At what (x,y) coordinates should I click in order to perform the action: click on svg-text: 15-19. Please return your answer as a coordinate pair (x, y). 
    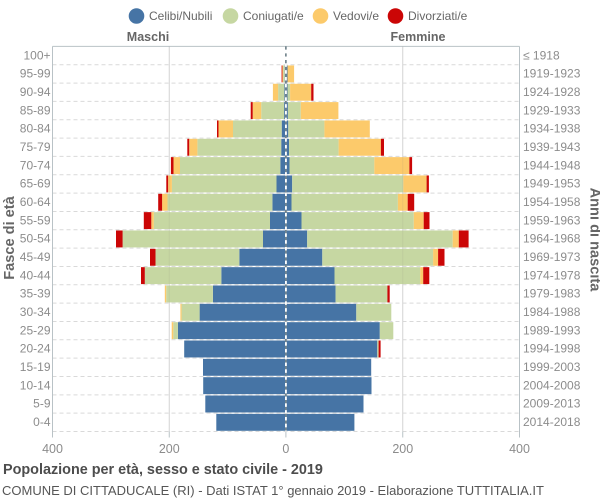
    Looking at the image, I should click on (35, 367).